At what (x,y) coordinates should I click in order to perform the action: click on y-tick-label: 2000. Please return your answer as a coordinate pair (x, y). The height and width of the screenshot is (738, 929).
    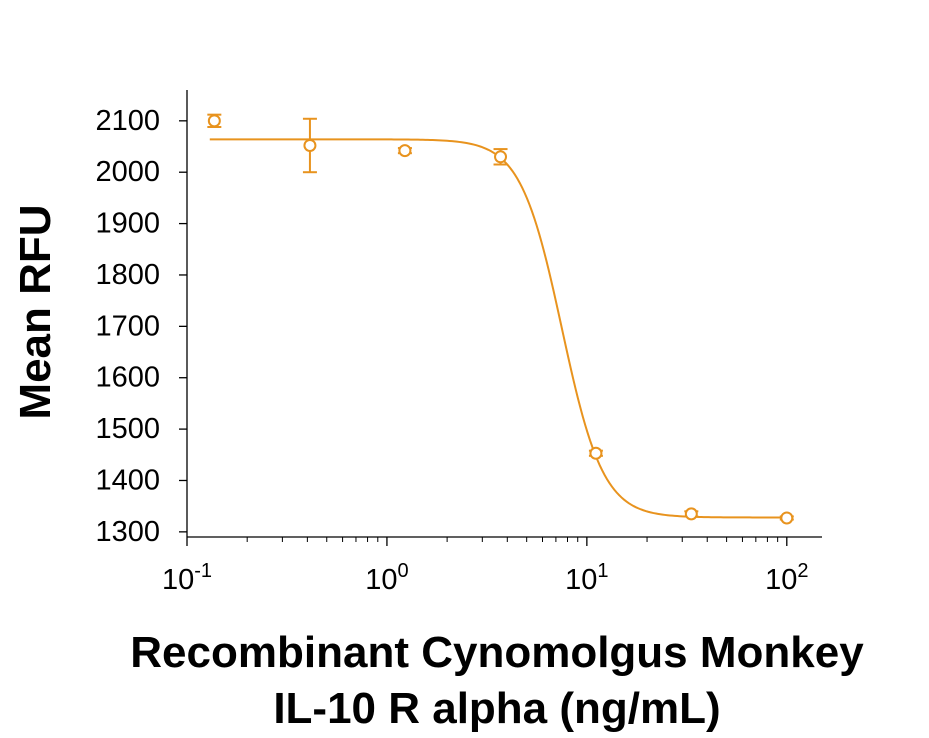
    Looking at the image, I should click on (127, 172).